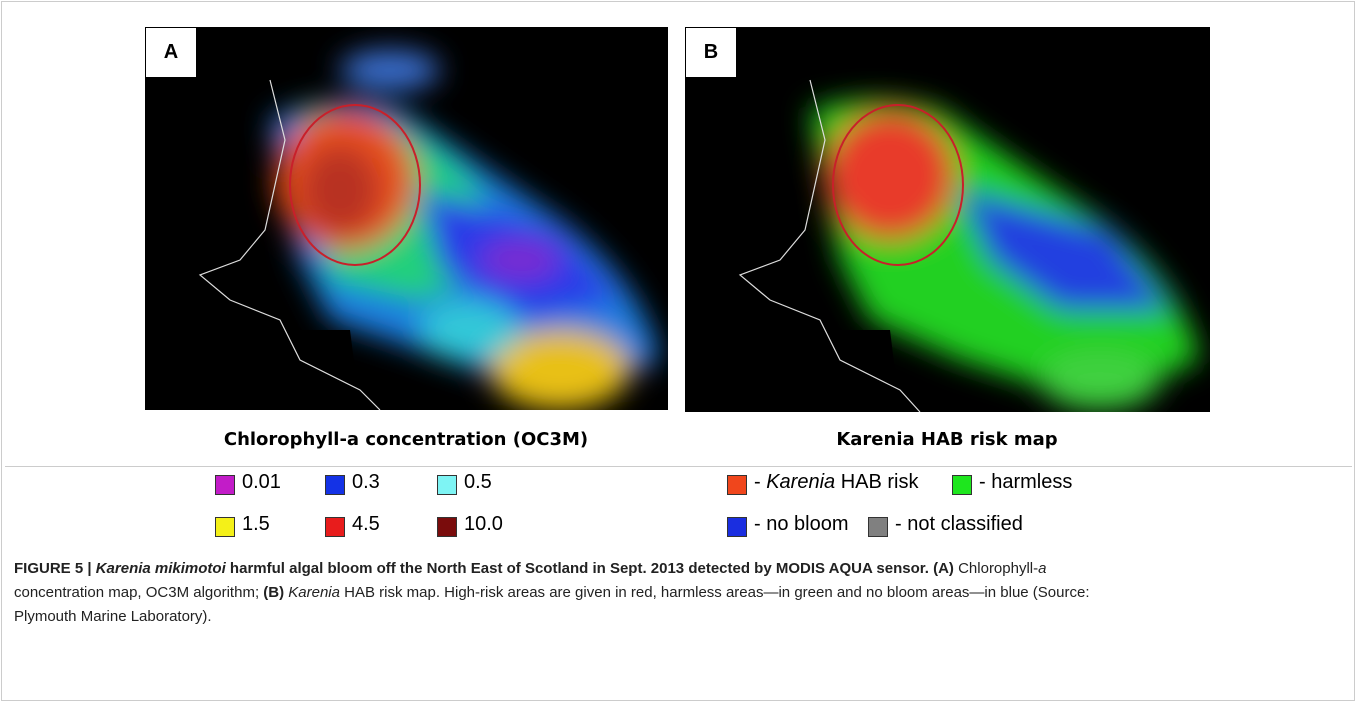 Image resolution: width=1358 pixels, height=701 pixels. Describe the element at coordinates (276, 592) in the screenshot. I see `caption-text: (B)` at that location.